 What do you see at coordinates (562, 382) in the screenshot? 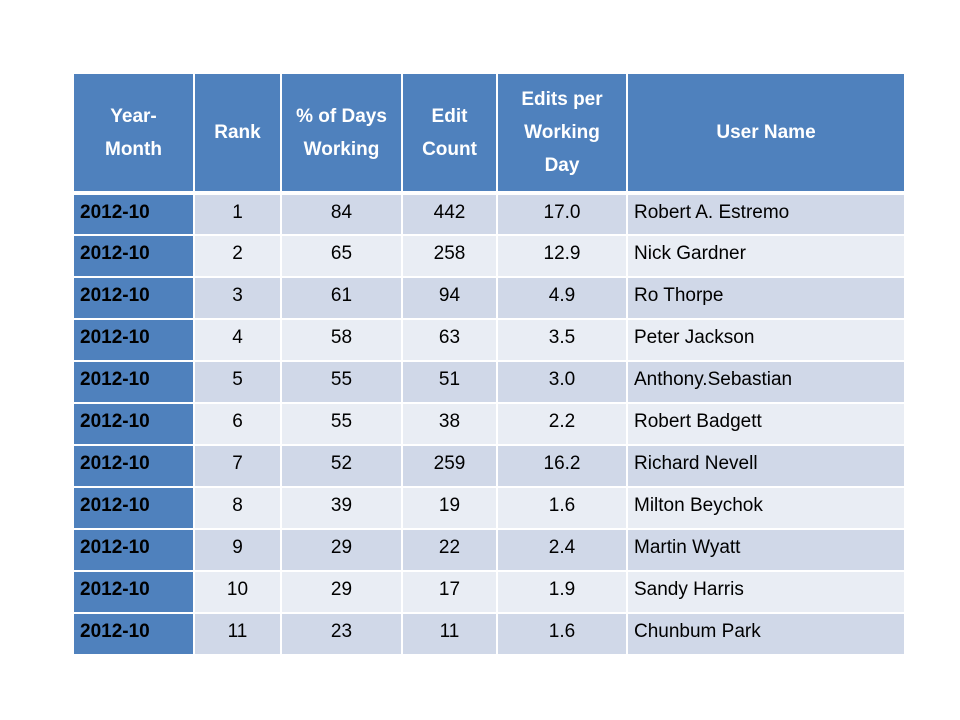
I see `cell-edits-per-working-day: 3.0` at bounding box center [562, 382].